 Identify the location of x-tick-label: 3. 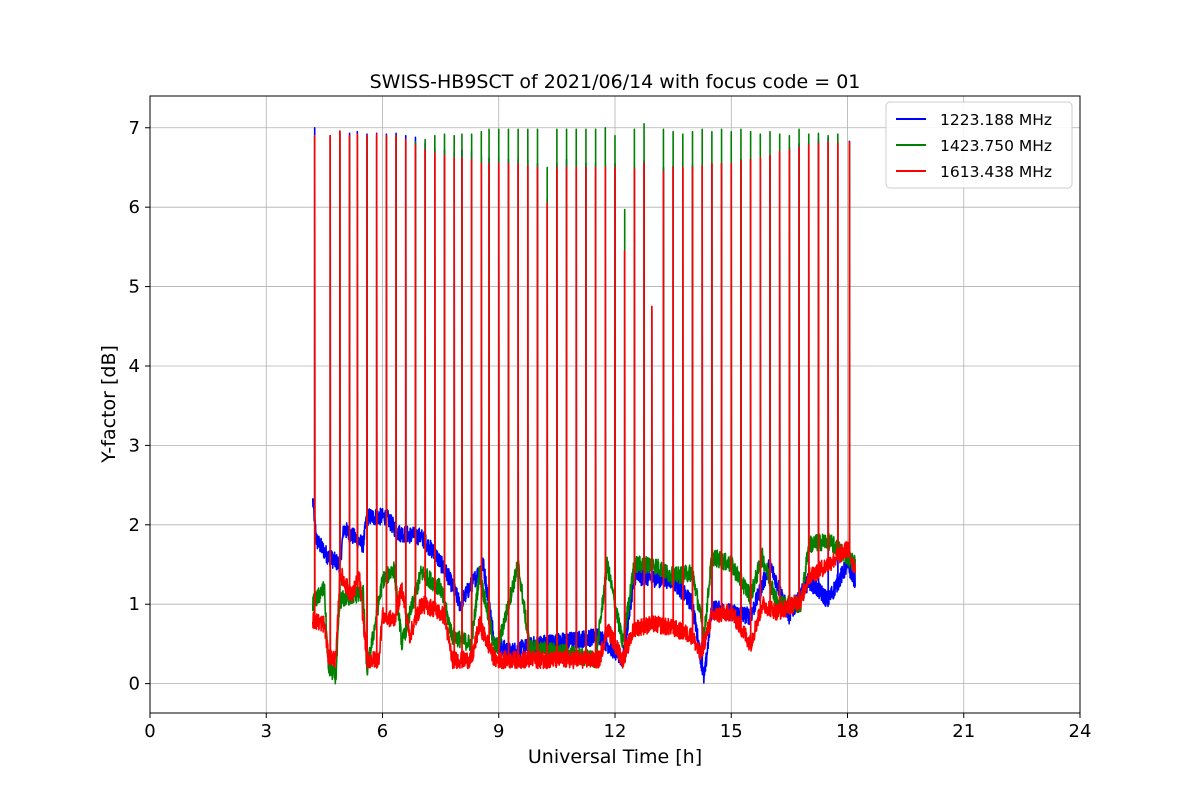
(266, 731).